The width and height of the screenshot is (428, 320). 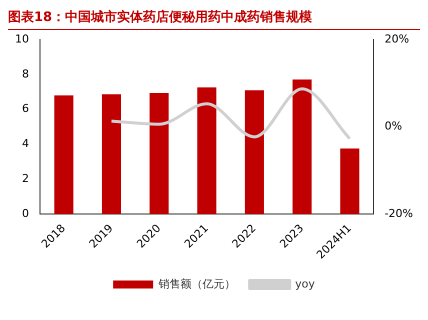 I want to click on y-tick-label: 2, so click(x=25, y=179).